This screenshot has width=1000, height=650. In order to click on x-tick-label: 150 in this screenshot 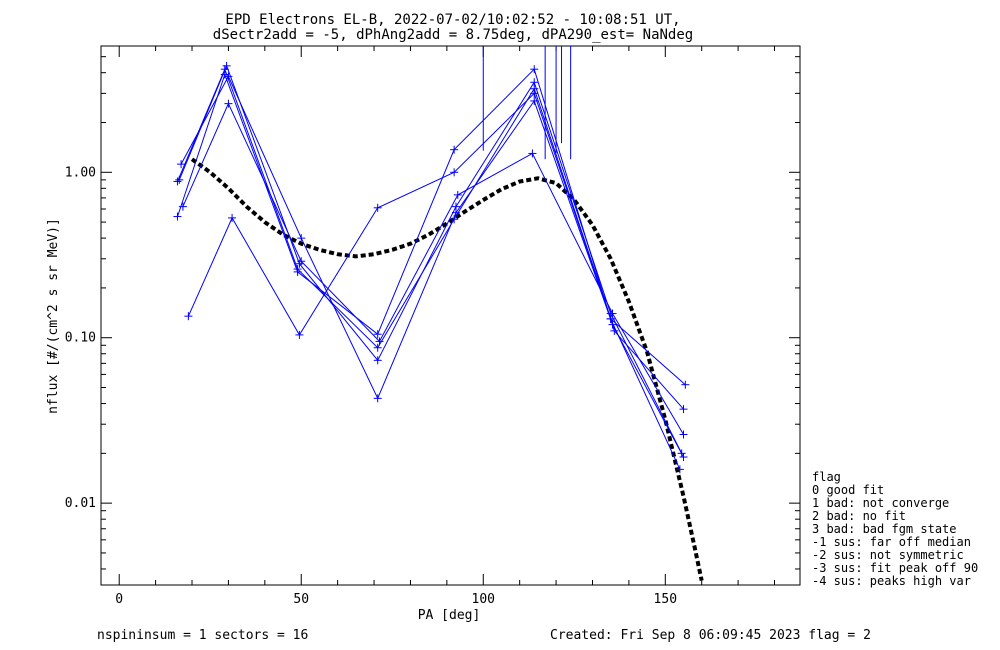, I will do `click(665, 599)`.